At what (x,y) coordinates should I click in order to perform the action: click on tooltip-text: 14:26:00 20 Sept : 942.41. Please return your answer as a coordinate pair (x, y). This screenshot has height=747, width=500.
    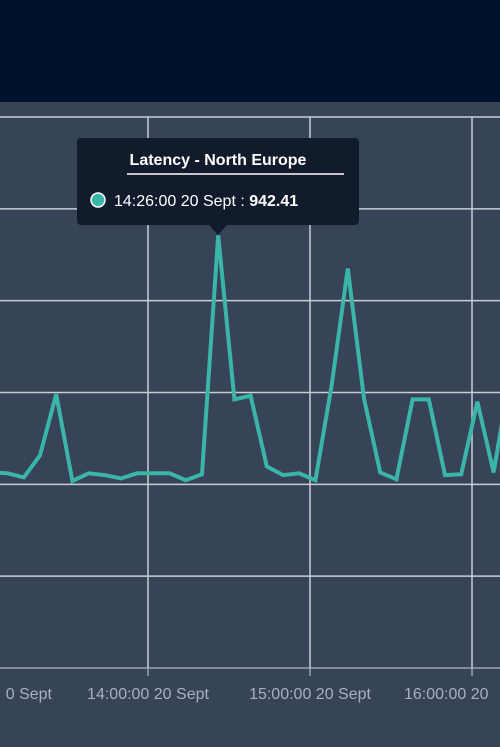
    Looking at the image, I should click on (206, 201).